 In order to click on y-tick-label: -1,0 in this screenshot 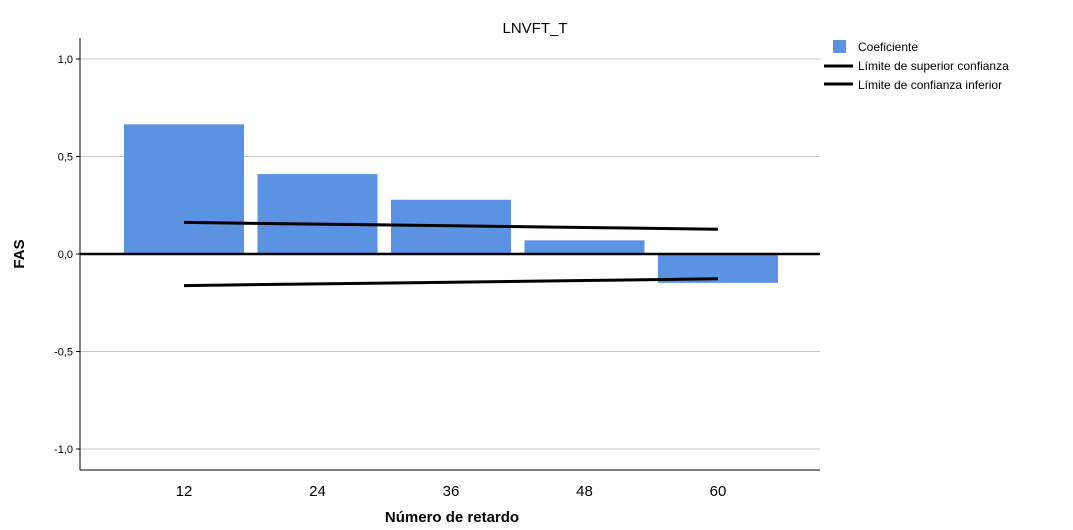, I will do `click(63, 450)`.